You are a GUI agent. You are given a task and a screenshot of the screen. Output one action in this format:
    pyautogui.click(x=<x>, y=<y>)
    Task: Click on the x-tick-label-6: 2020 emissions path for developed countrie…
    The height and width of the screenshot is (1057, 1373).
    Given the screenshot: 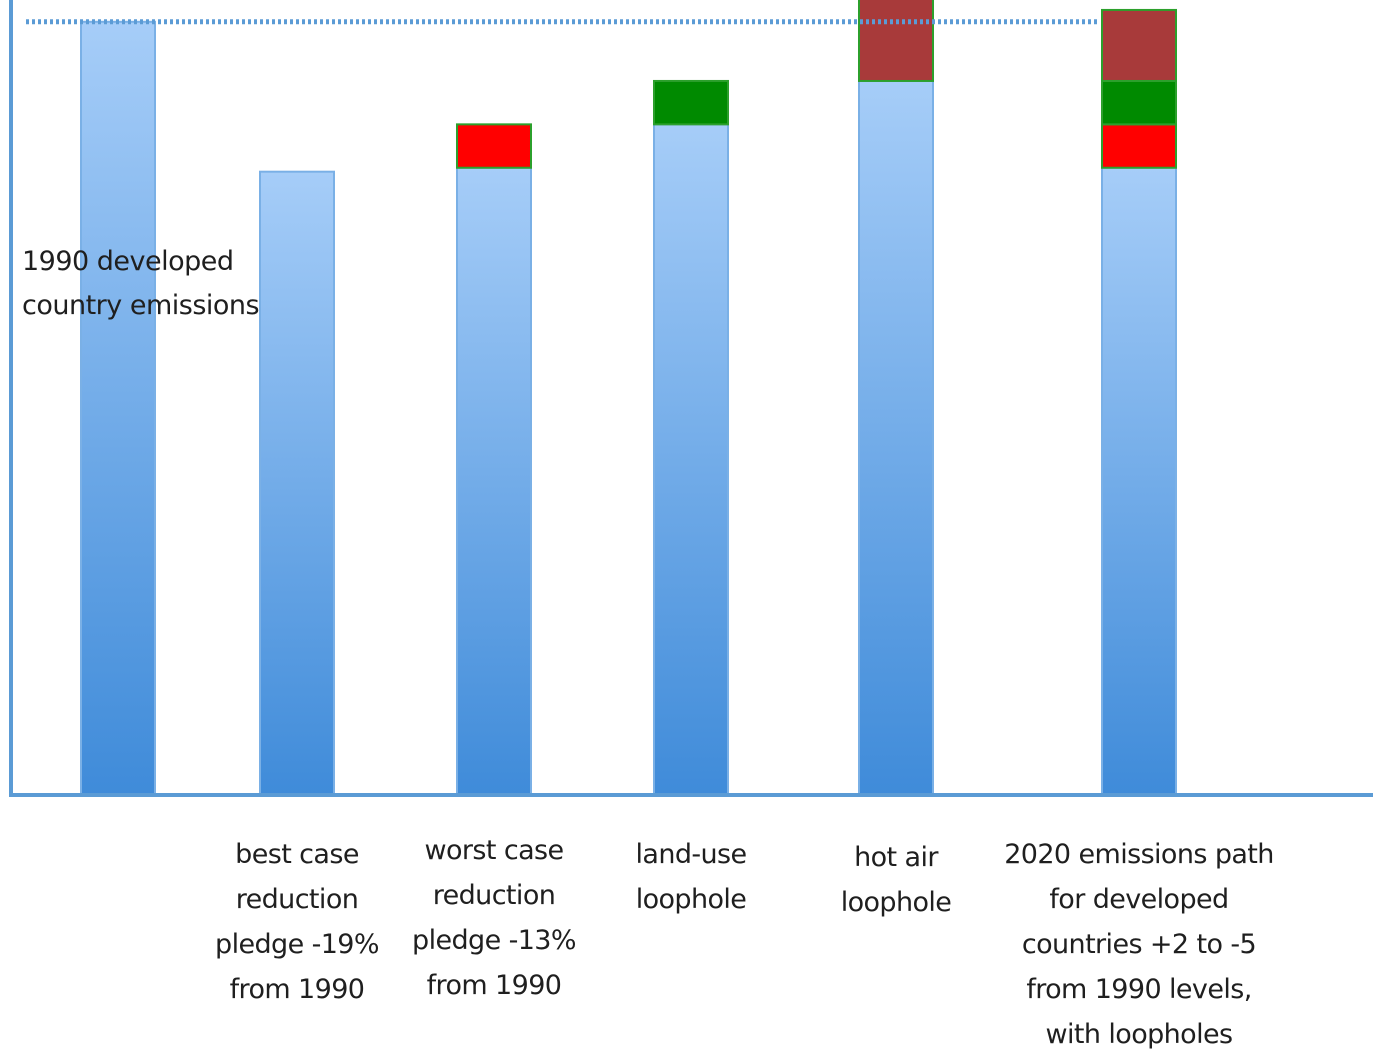 What is the action you would take?
    pyautogui.click(x=1139, y=944)
    